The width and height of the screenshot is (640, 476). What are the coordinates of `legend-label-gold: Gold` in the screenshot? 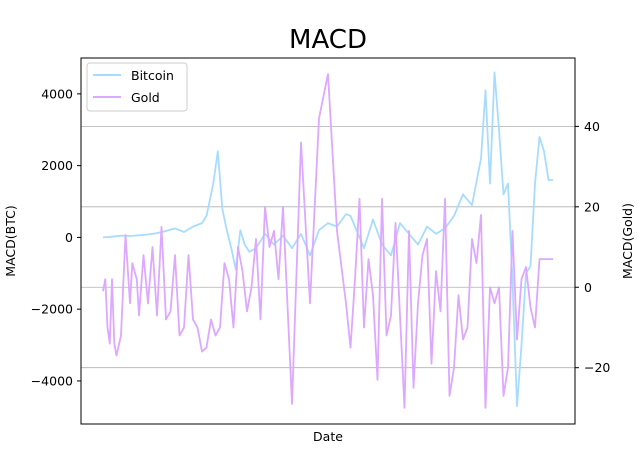 It's located at (145, 97).